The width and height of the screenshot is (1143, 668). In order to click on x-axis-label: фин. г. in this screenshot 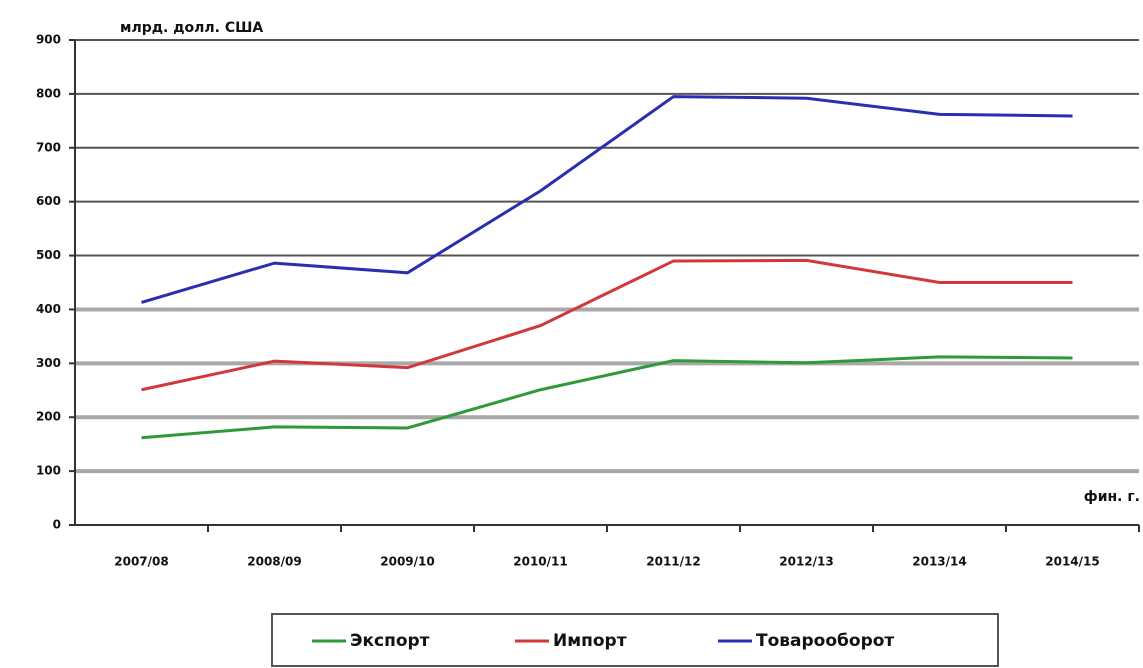, I will do `click(1112, 497)`.